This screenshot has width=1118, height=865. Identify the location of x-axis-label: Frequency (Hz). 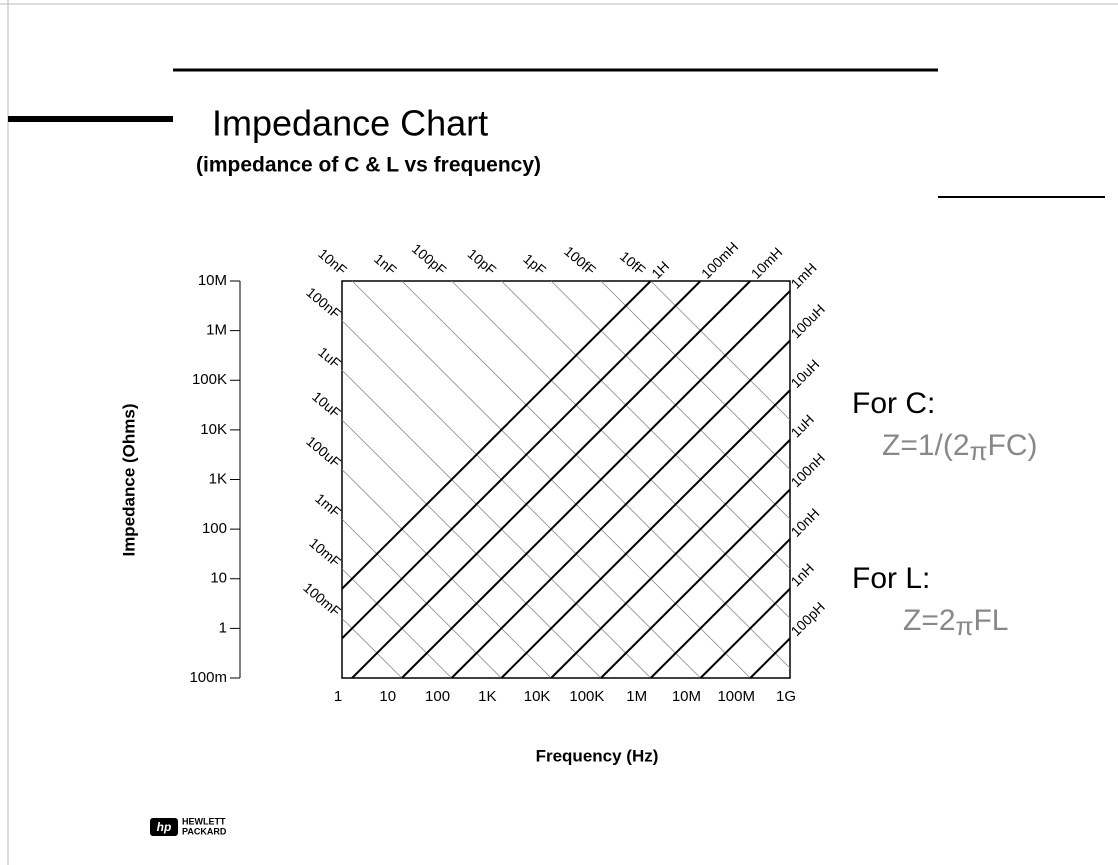
(597, 755).